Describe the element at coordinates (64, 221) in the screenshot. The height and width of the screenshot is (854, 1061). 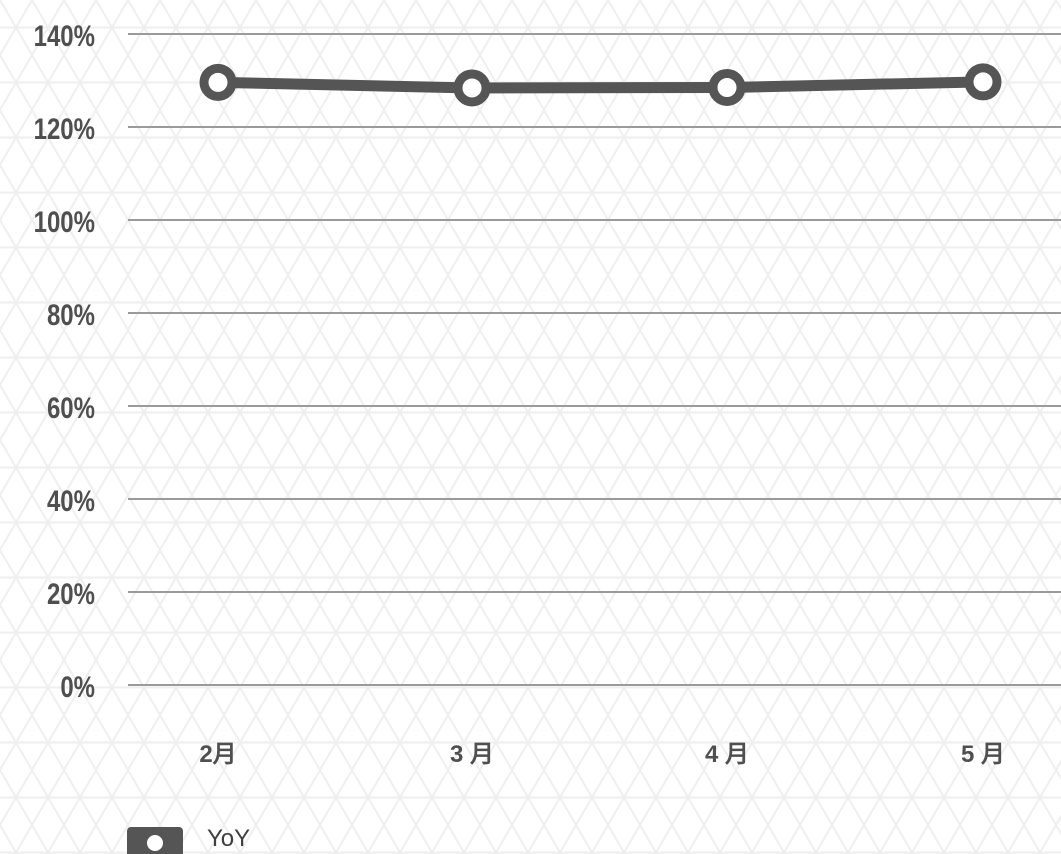
I see `y-tick-label: 100%` at that location.